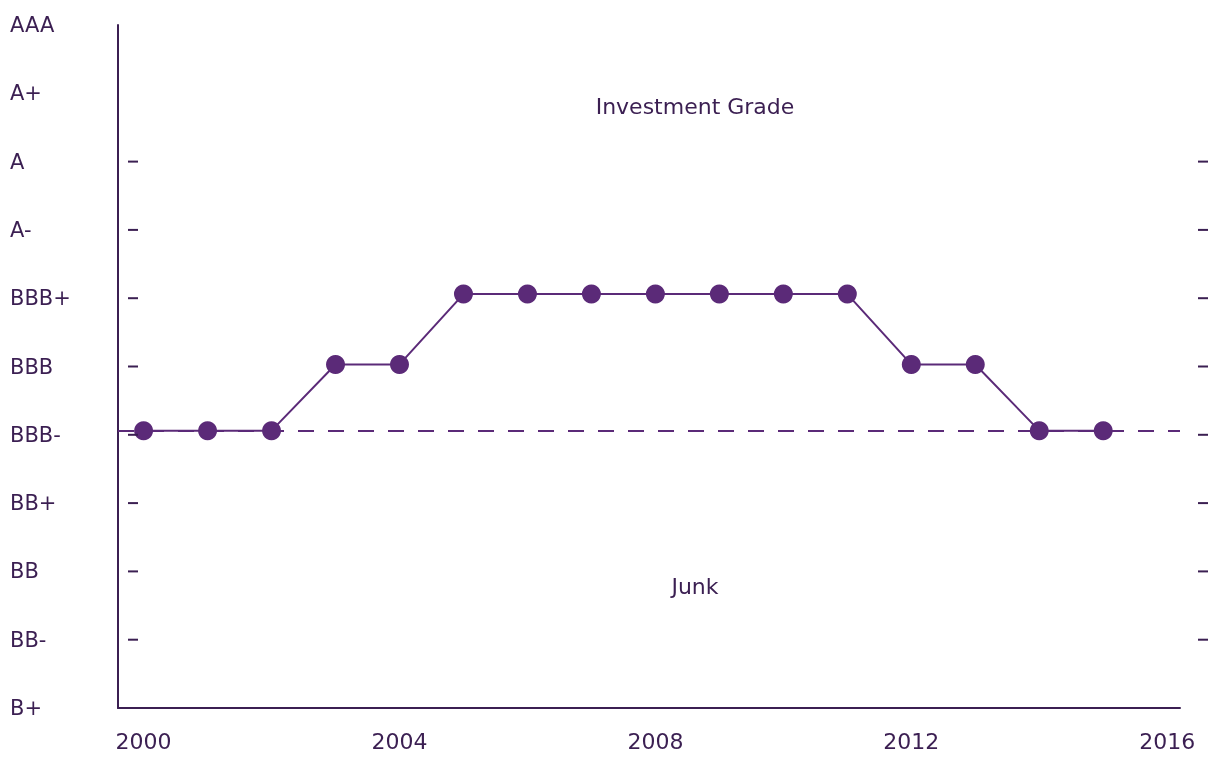 The width and height of the screenshot is (1215, 783). What do you see at coordinates (32, 25) in the screenshot?
I see `text: AAA` at bounding box center [32, 25].